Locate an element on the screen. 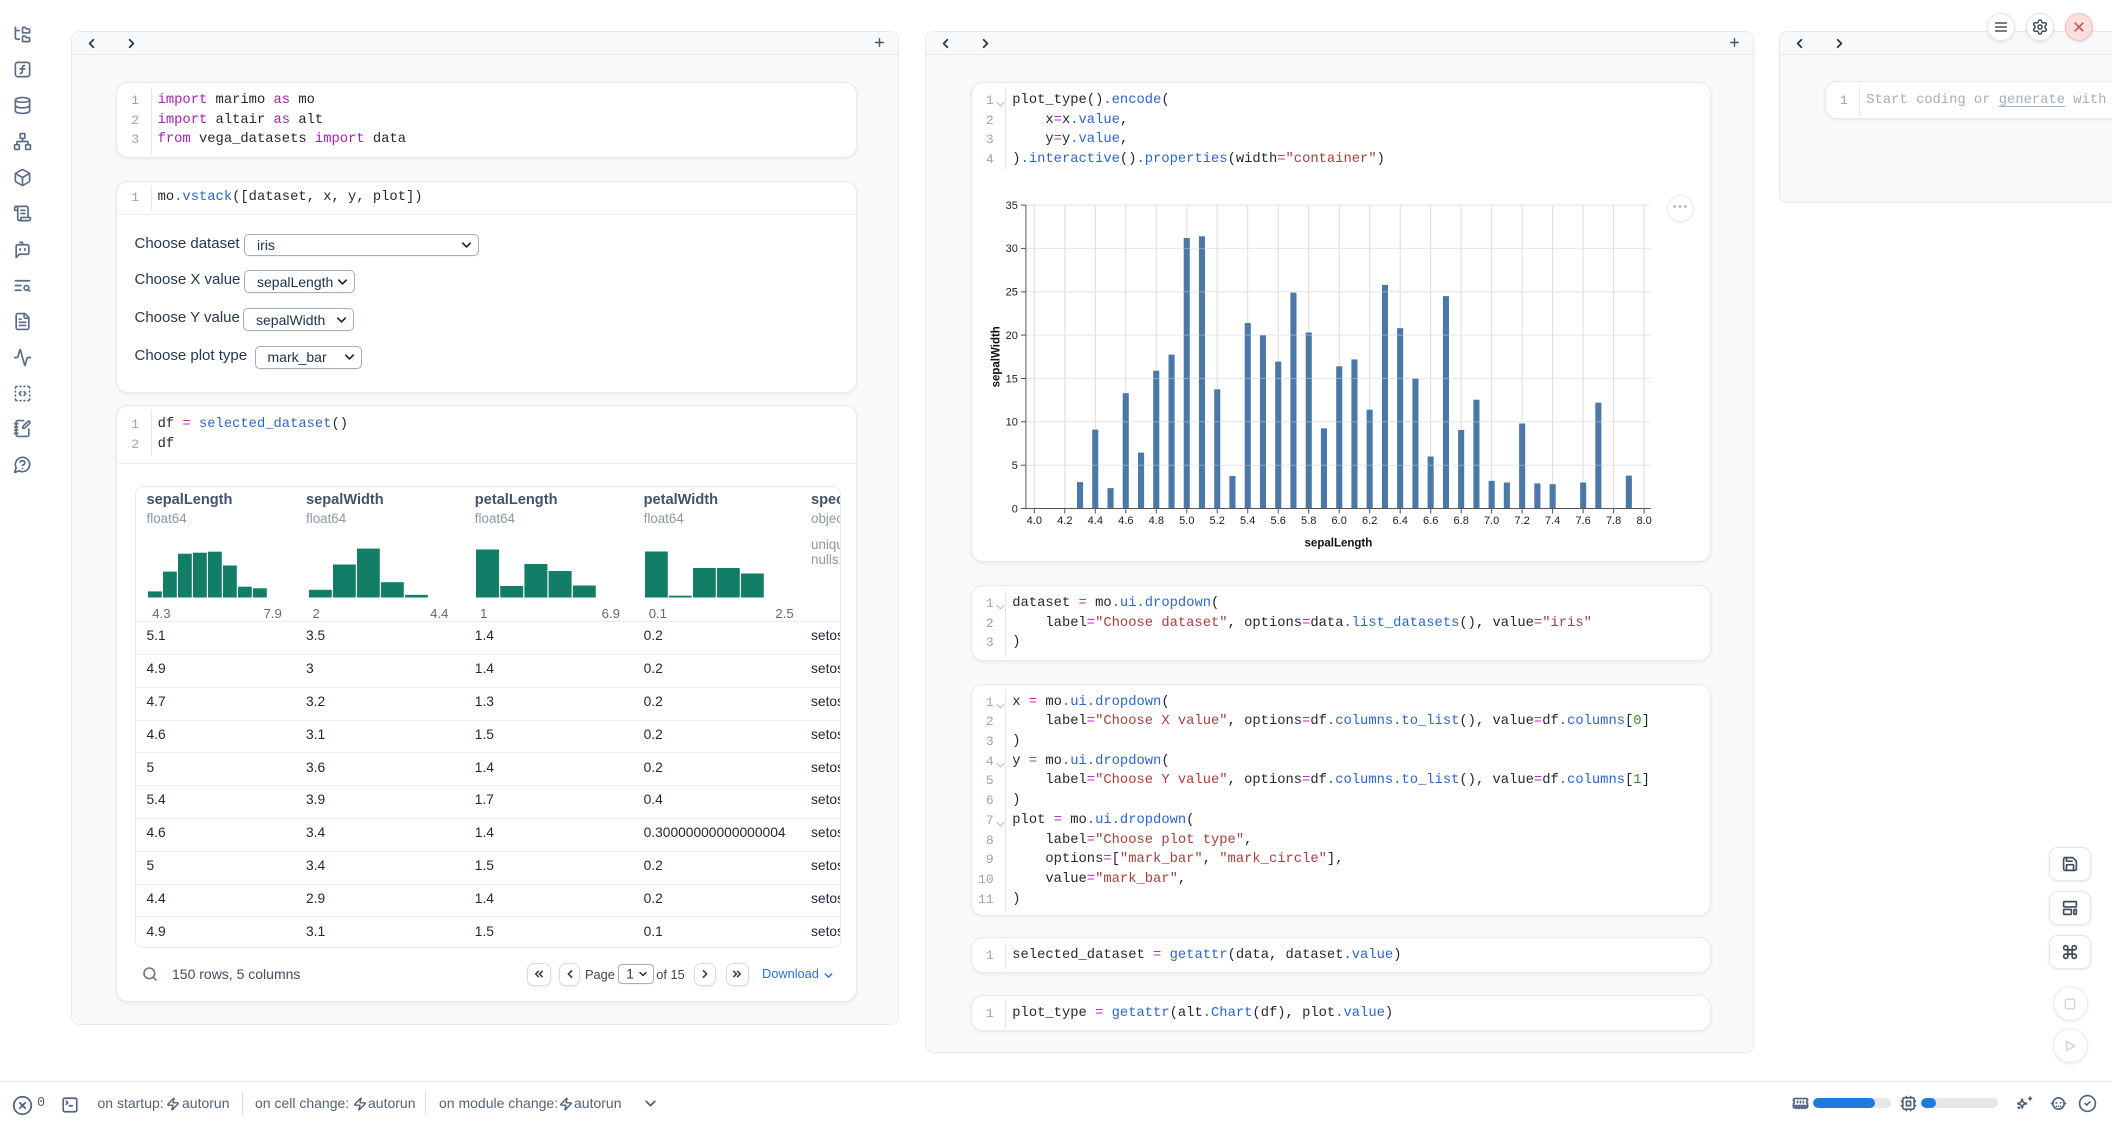  svg-text: 4.8 is located at coordinates (1155, 521).